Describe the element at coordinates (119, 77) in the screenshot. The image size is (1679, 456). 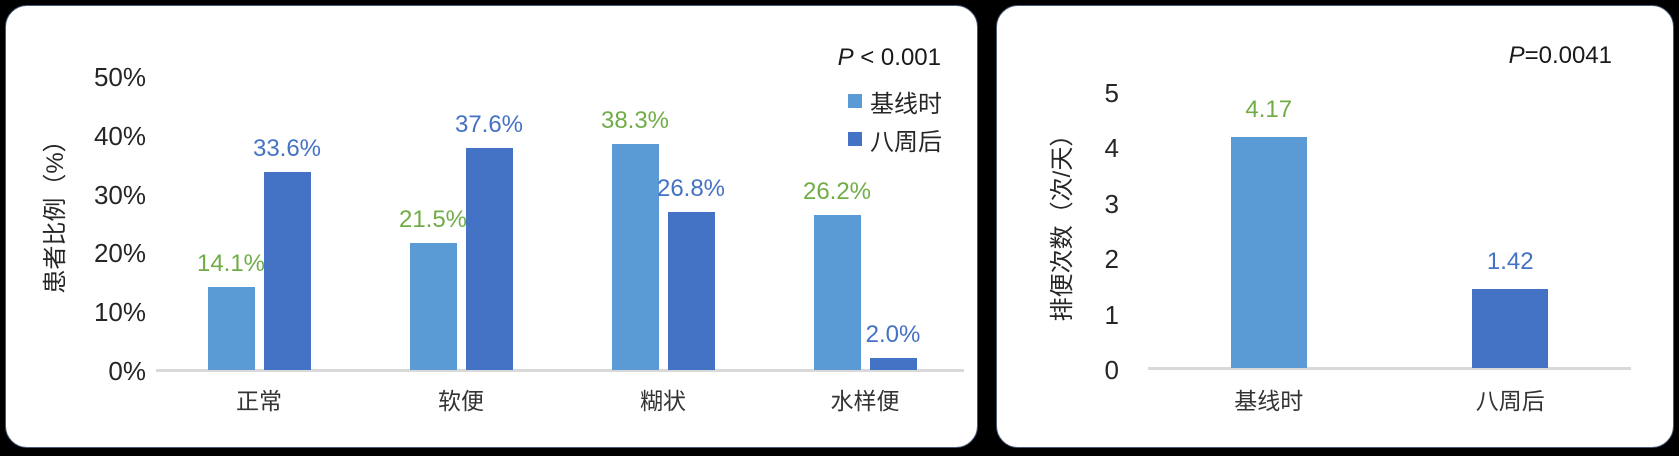
I see `y-tick-label: 50%` at that location.